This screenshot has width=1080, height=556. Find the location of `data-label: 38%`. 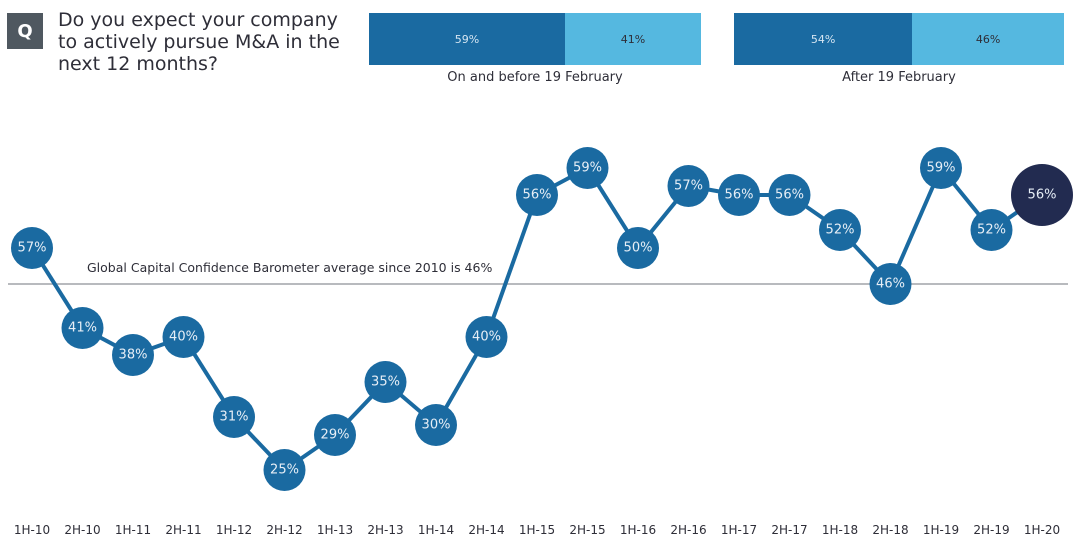

data-label: 38% is located at coordinates (133, 355).